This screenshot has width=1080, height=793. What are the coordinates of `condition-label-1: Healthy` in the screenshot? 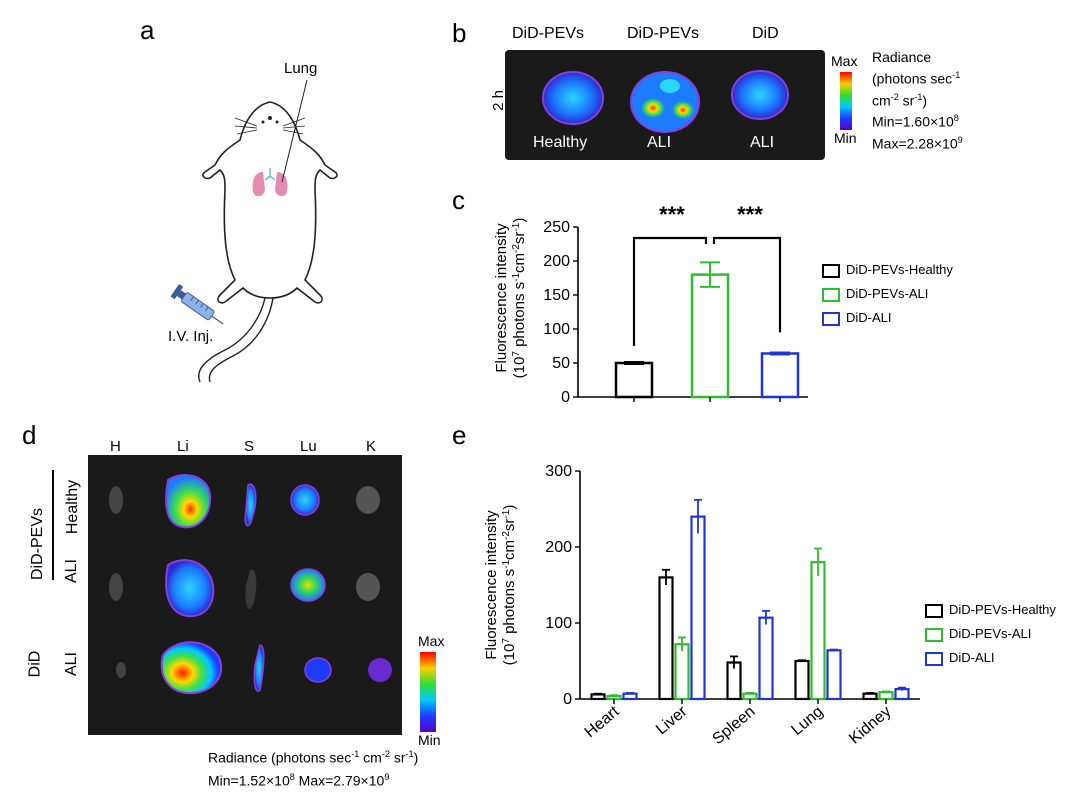 It's located at (560, 142).